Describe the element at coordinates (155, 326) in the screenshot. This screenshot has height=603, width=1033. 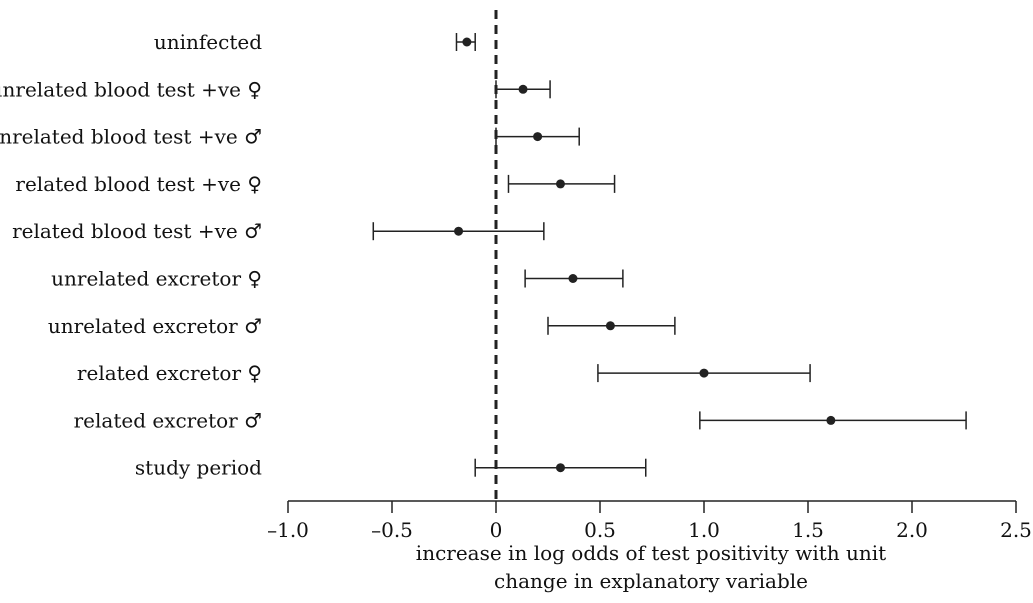
I see `category-label: unrelated excretor ♂` at that location.